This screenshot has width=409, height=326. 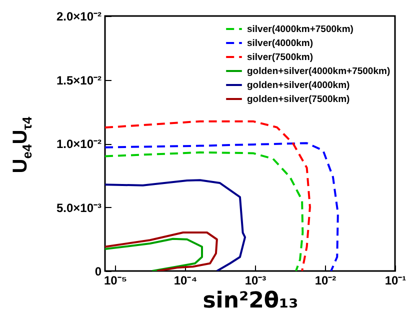 I want to click on x-axis-title: sin²2θ₁₃, so click(x=250, y=301).